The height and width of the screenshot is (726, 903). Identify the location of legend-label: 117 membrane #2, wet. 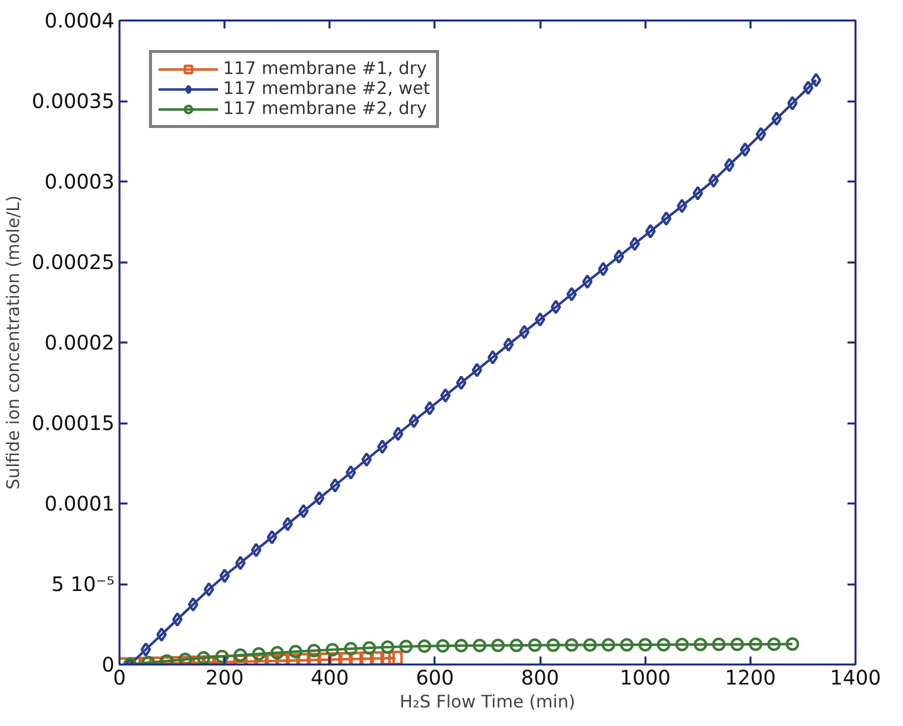
(326, 89).